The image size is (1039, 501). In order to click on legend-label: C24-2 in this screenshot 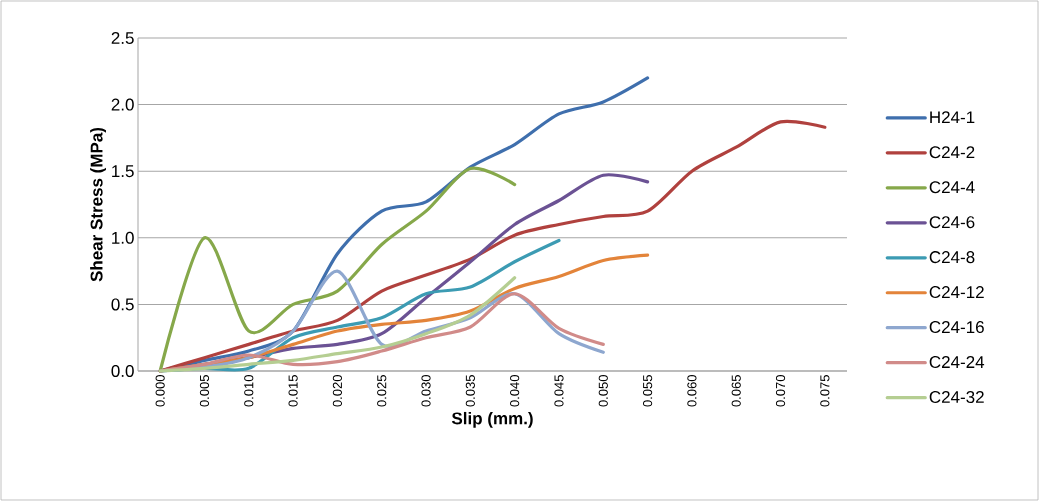, I will do `click(952, 152)`.